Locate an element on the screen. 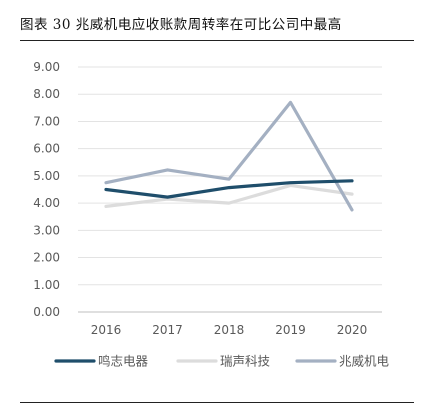 Image resolution: width=434 pixels, height=415 pixels. y-tick-label: 8.00 is located at coordinates (46, 94).